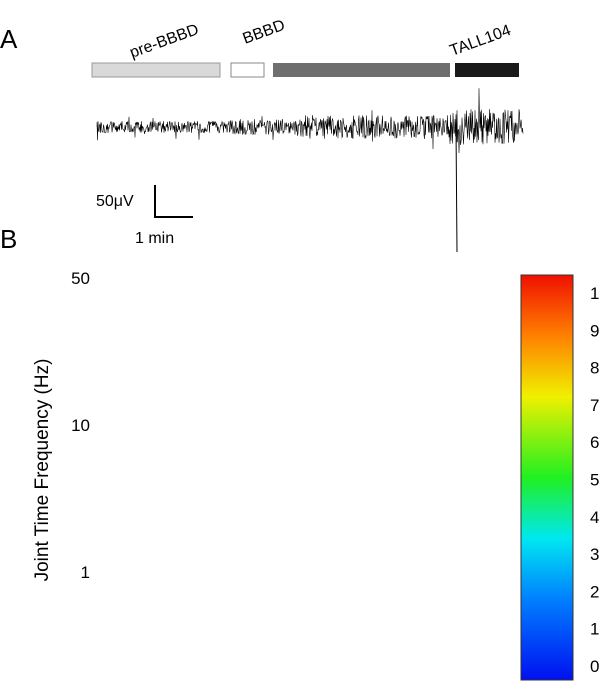 The image size is (600, 695). I want to click on scale-time: 1 min, so click(154, 238).